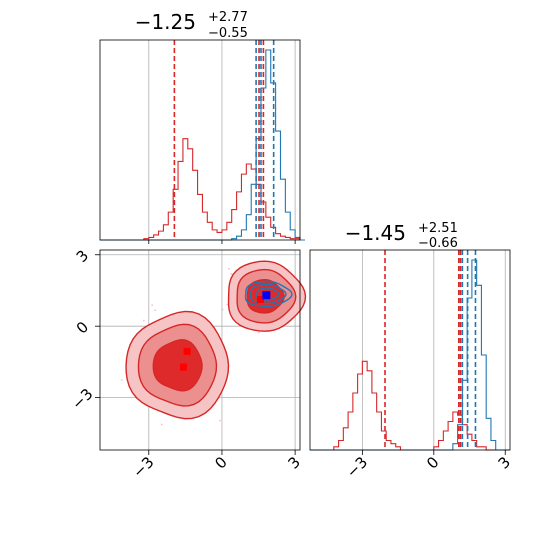 This screenshot has width=550, height=550. I want to click on title-param-1: −1.25 +2.77 −0.55, so click(191, 25).